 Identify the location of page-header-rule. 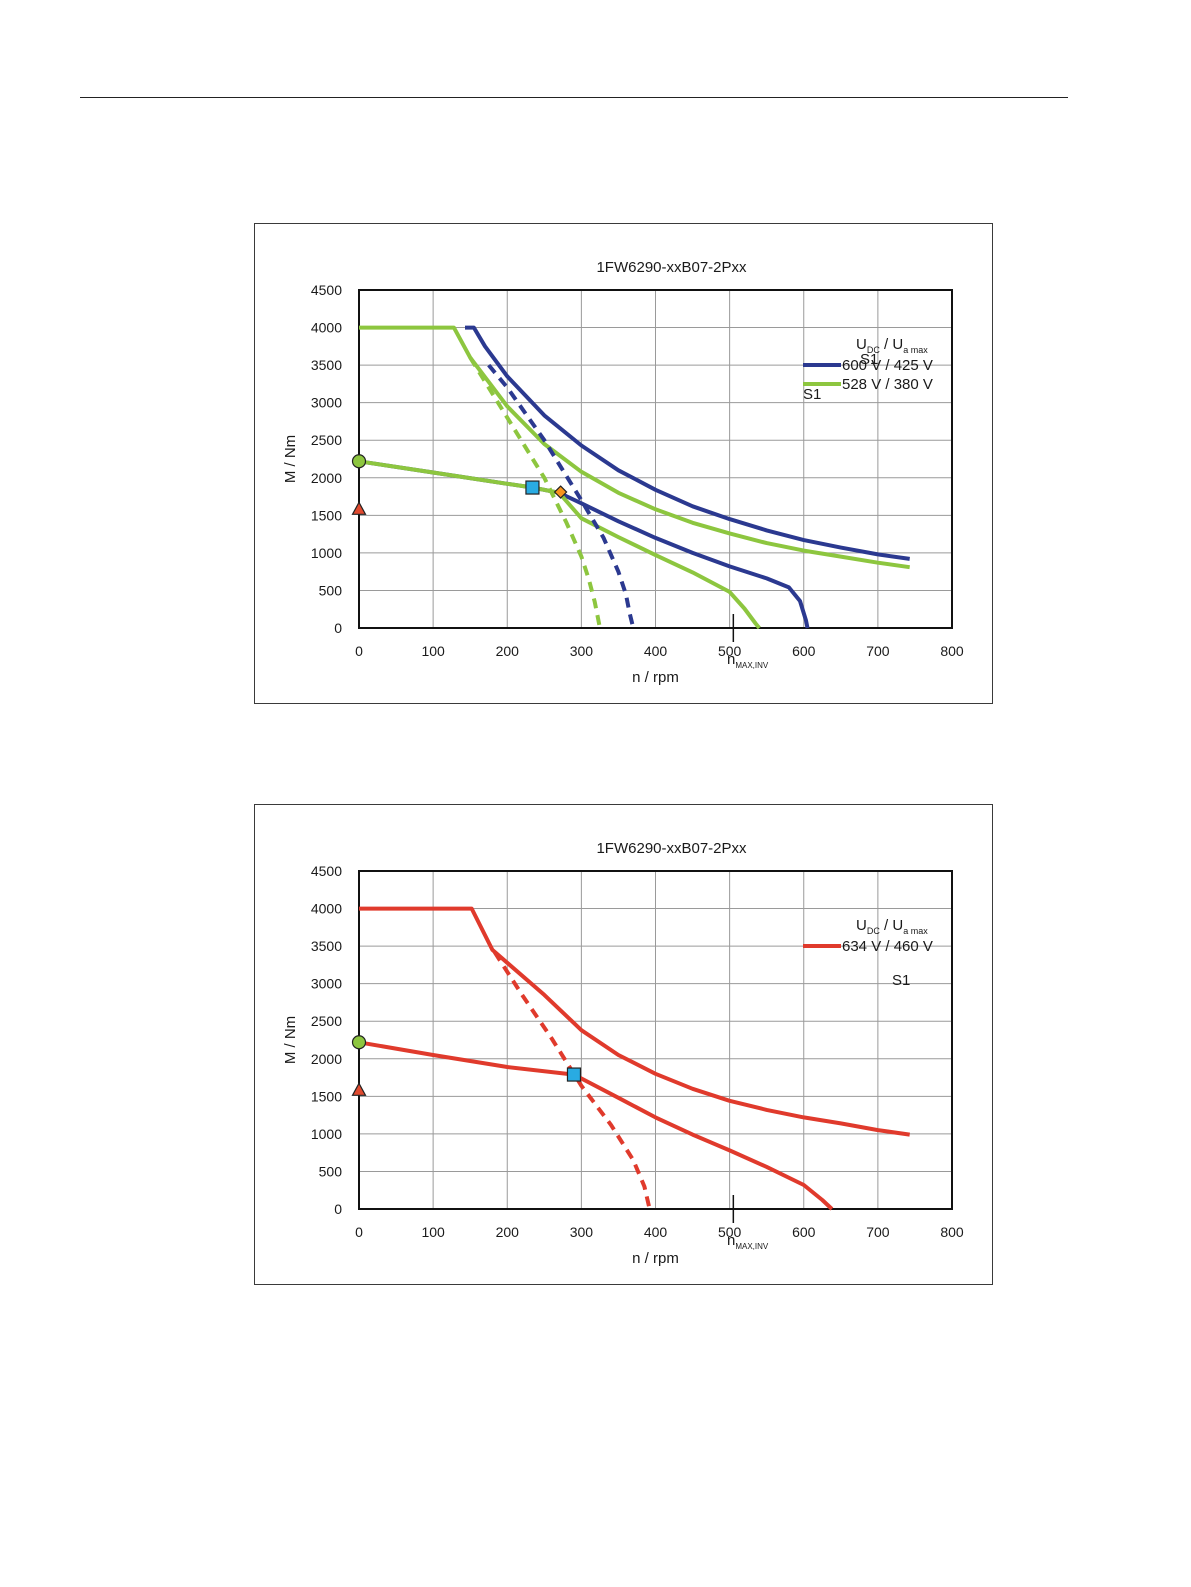
(574, 97).